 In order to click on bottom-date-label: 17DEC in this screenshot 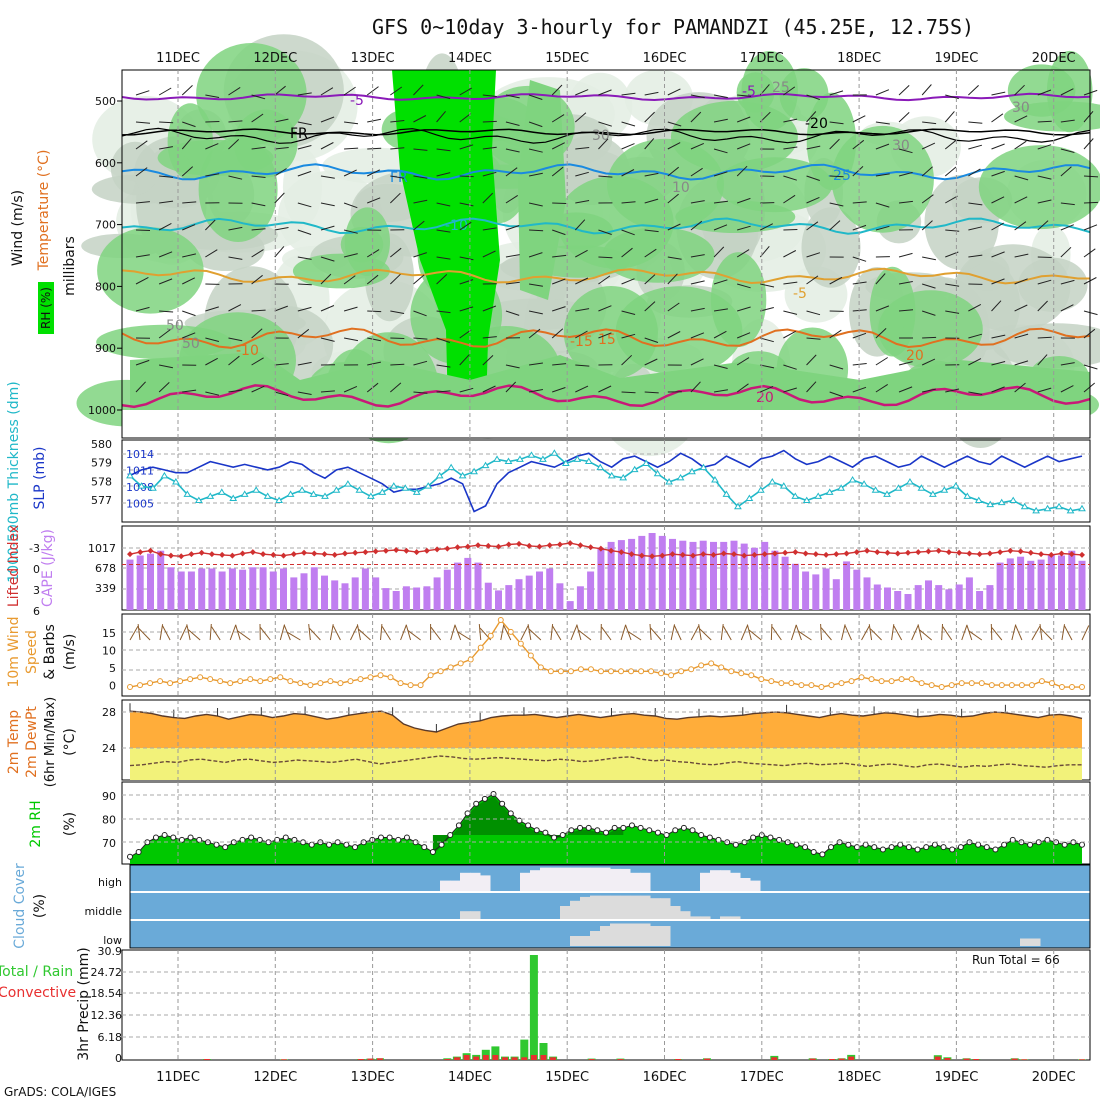, I will do `click(762, 1077)`.